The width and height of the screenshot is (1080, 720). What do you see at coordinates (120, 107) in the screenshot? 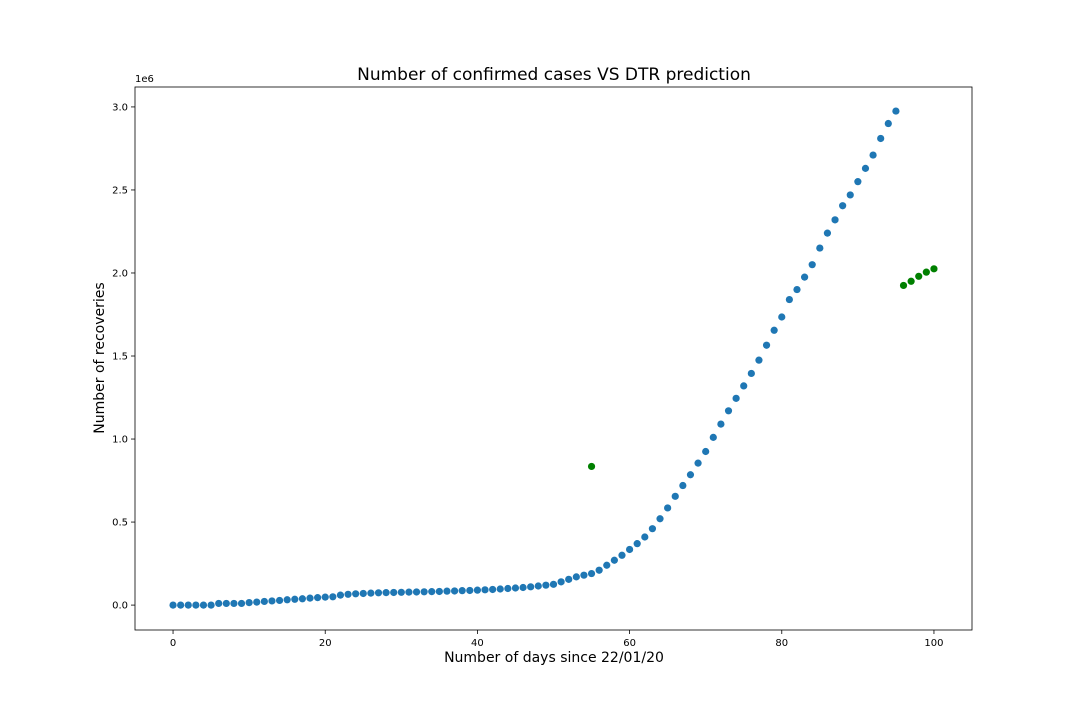
I see `y-tick-label: 3.0` at bounding box center [120, 107].